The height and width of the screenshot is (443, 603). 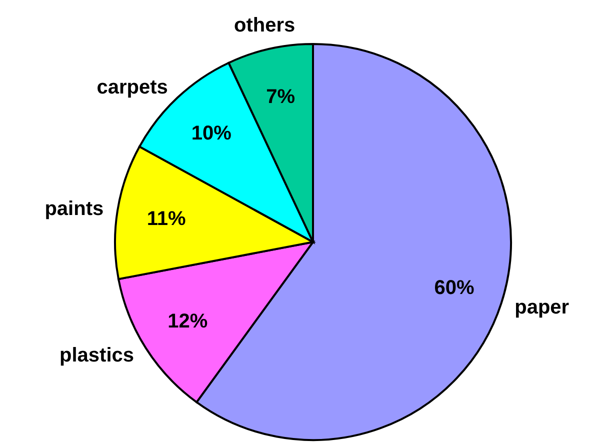 I want to click on data-label: 11%, so click(x=166, y=219).